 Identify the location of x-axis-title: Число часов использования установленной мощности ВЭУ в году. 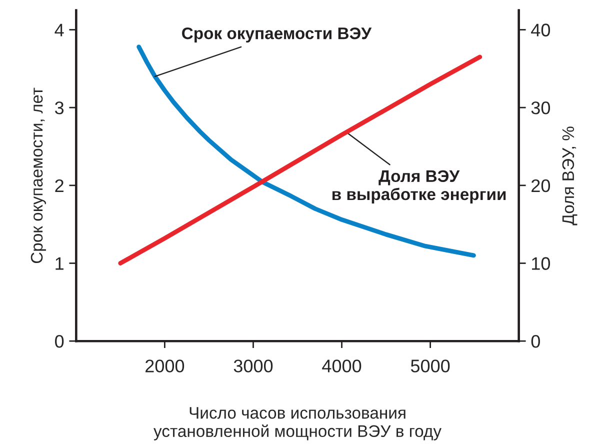
(298, 423).